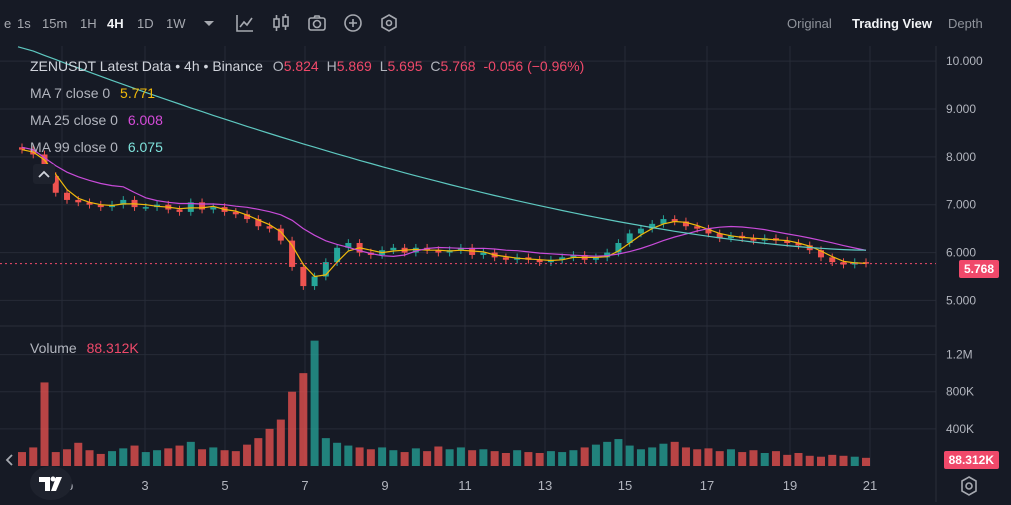  Describe the element at coordinates (969, 486) in the screenshot. I see `chart-settings-button` at that location.